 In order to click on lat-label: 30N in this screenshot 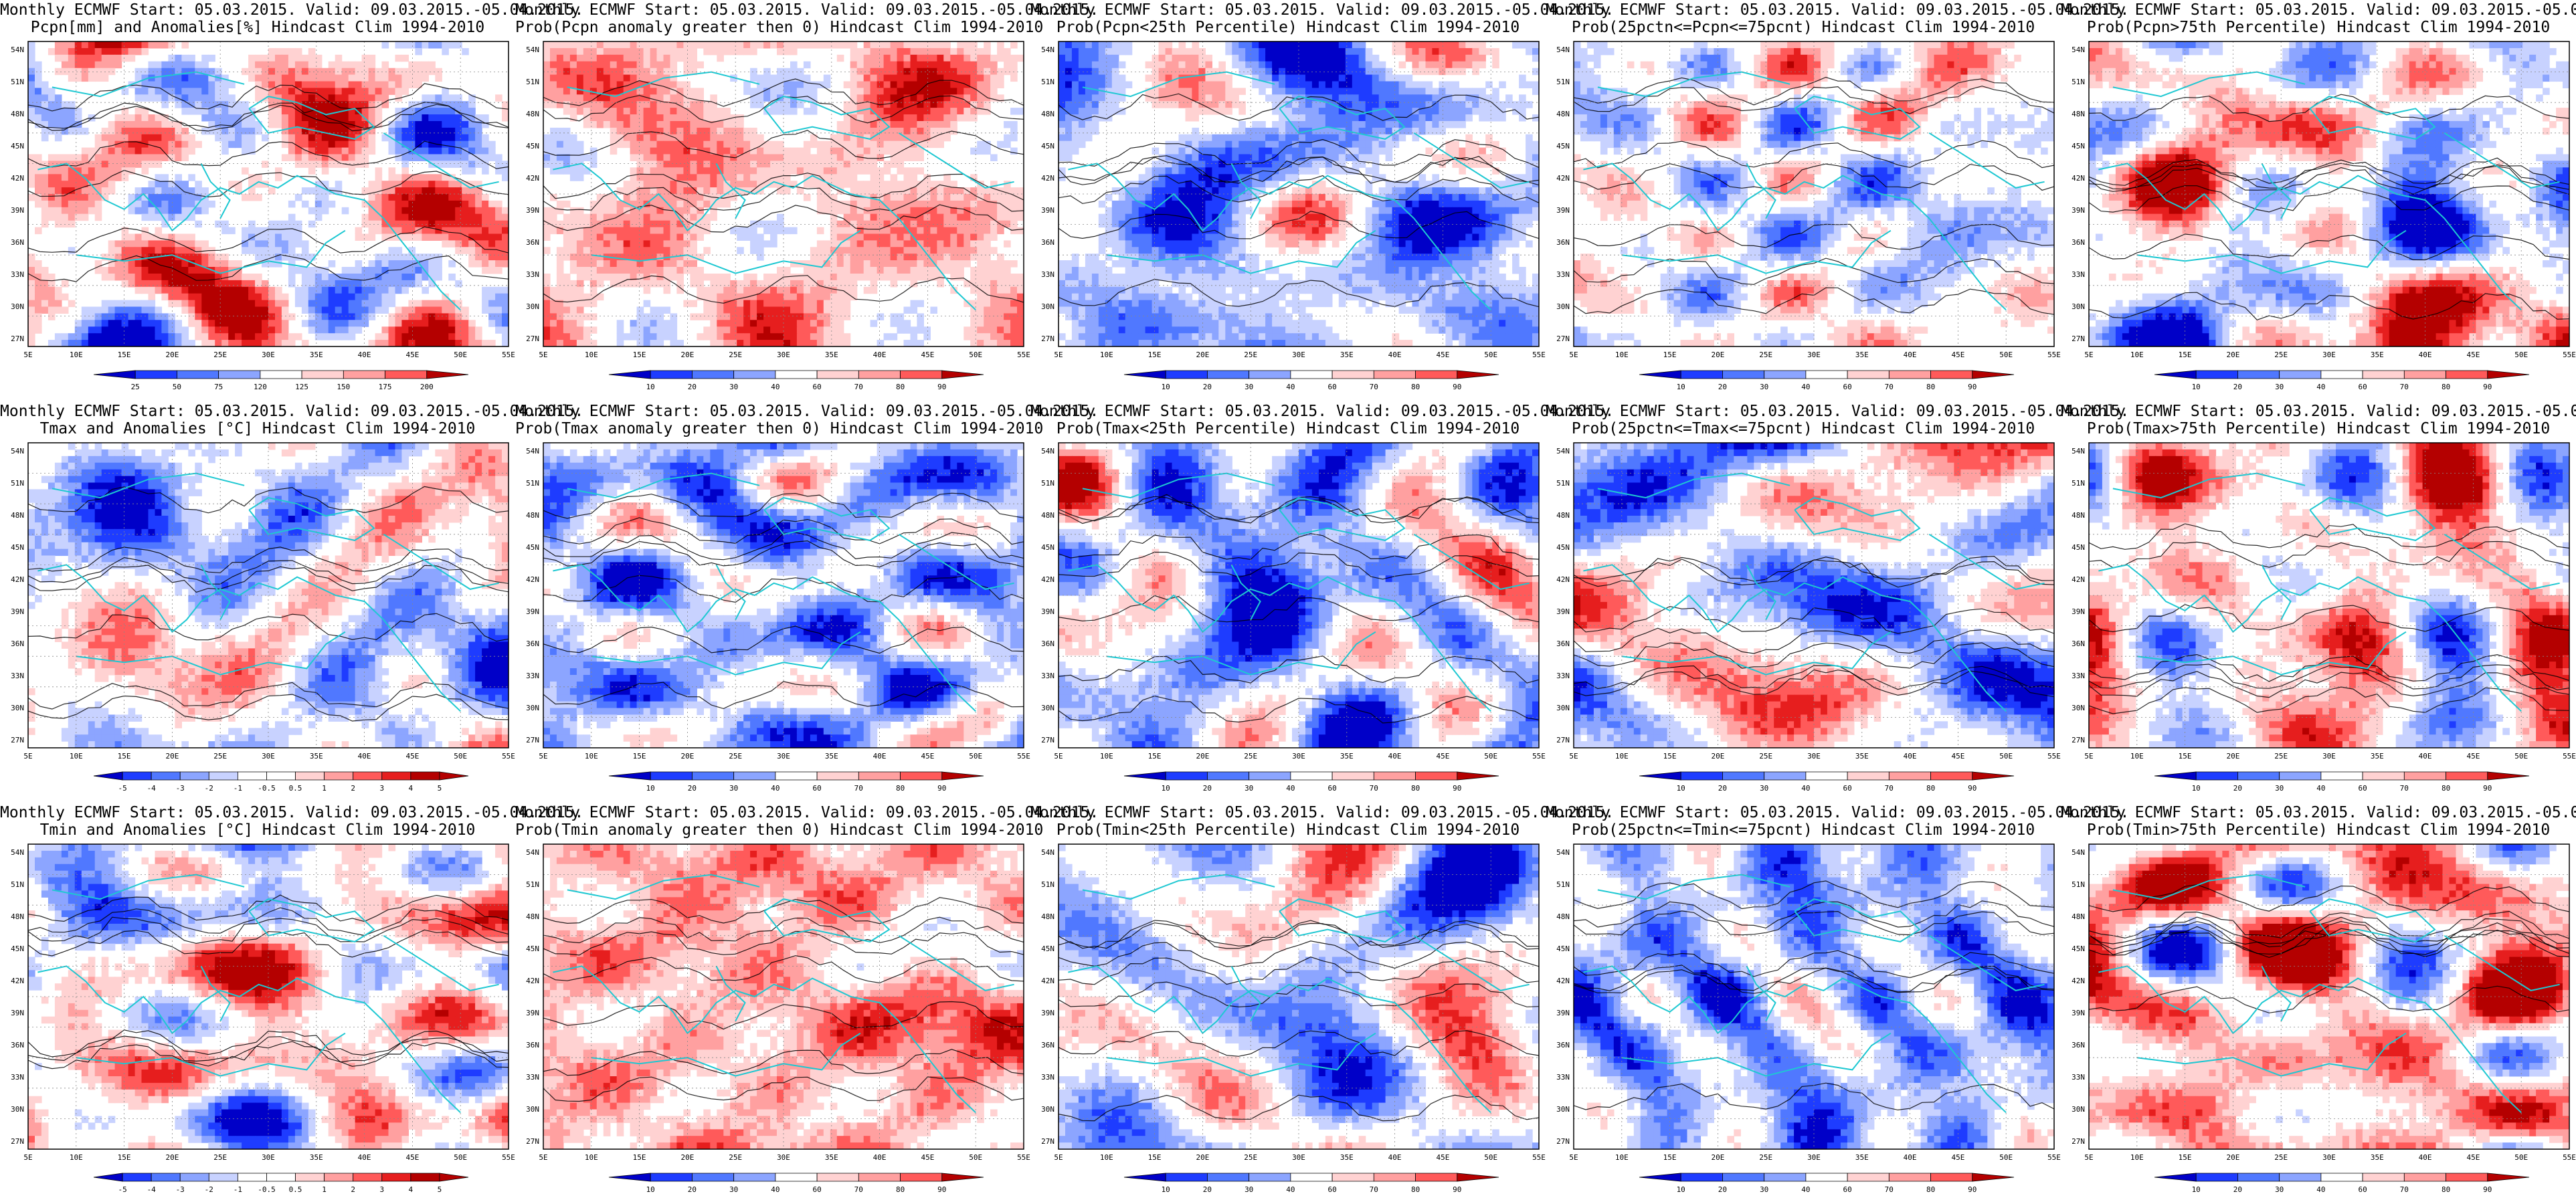, I will do `click(1563, 708)`.